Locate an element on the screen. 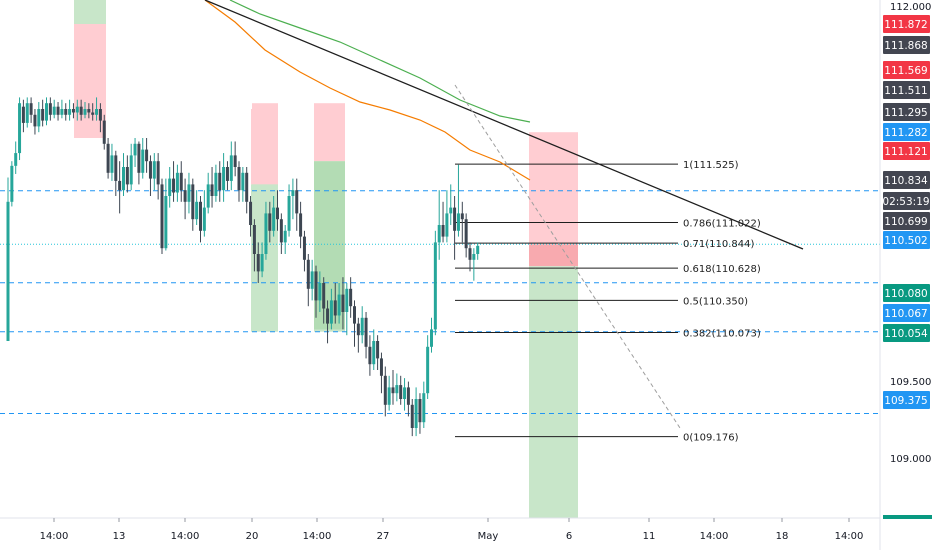 The image size is (932, 550). price-badge-label: 111.569 is located at coordinates (905, 71).